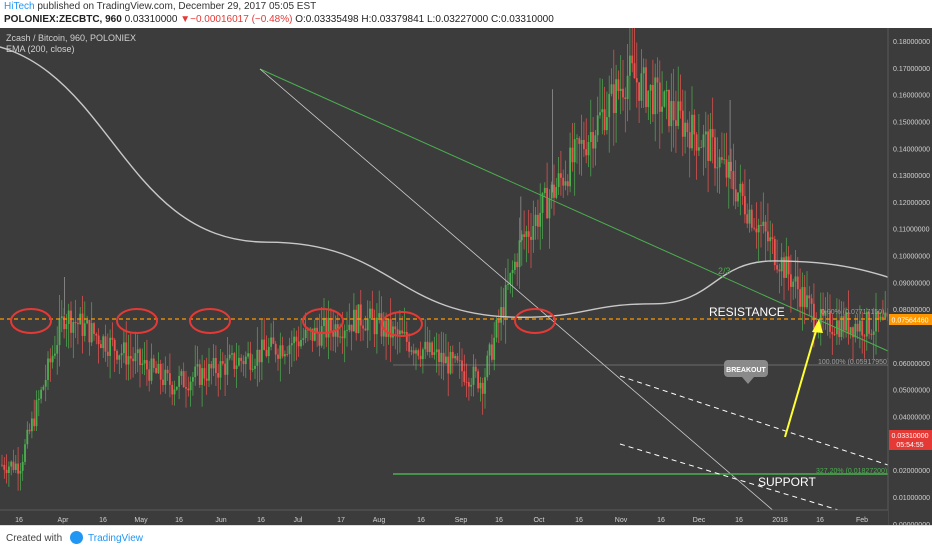  I want to click on y-tick-label: 0.16000000, so click(911, 96).